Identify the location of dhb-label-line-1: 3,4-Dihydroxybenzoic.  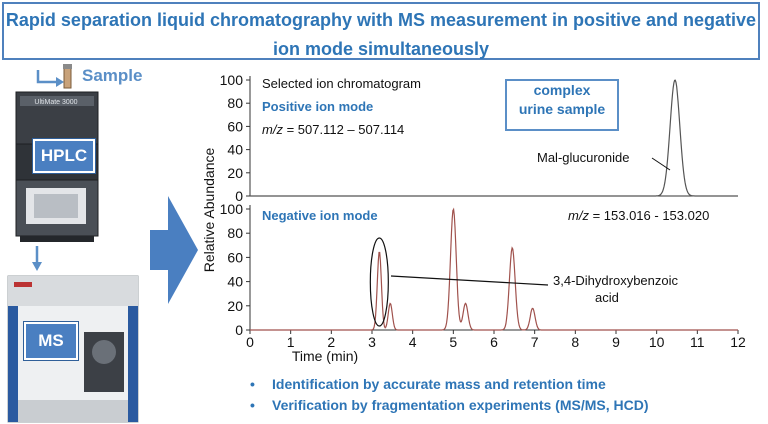
(616, 280).